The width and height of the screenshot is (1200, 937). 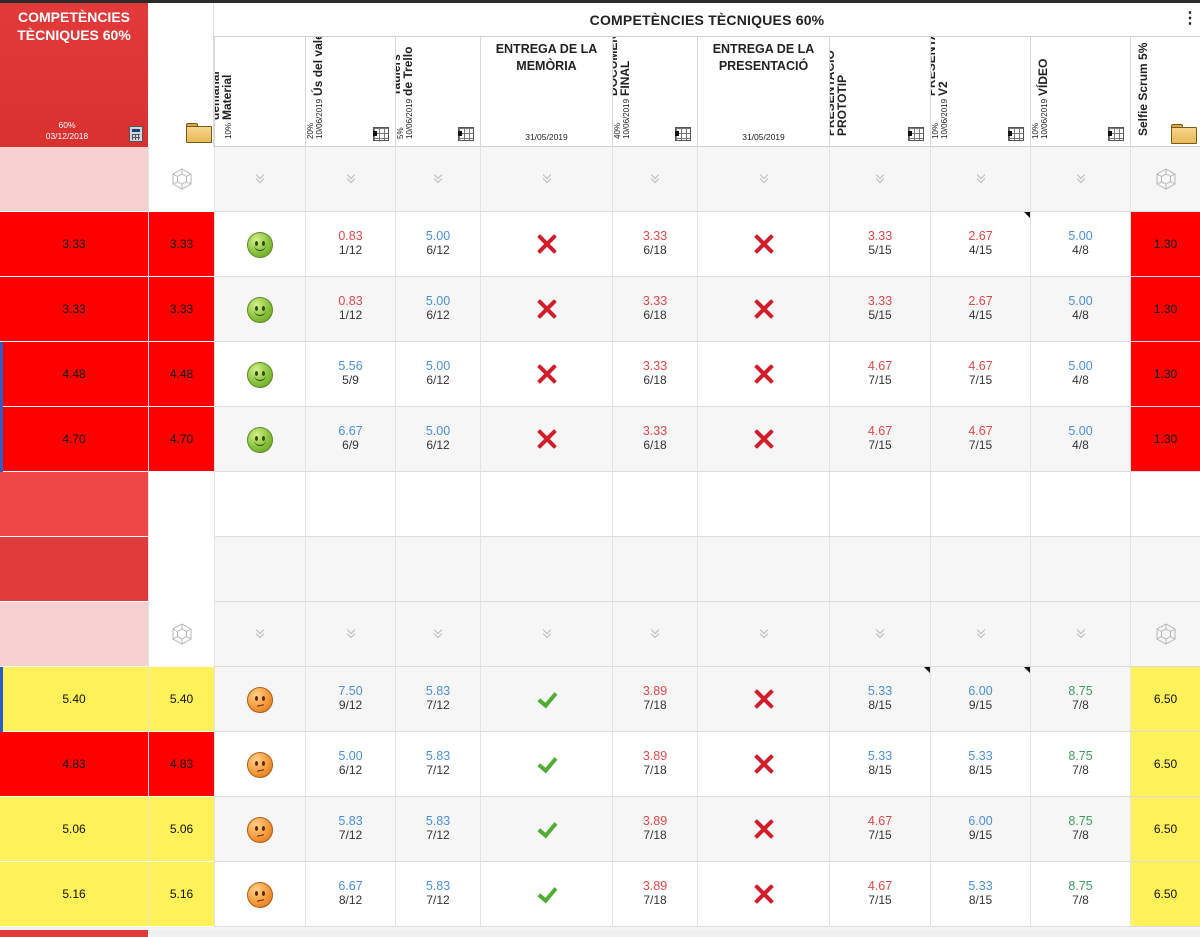 I want to click on calculator-icon, so click(x=136, y=134).